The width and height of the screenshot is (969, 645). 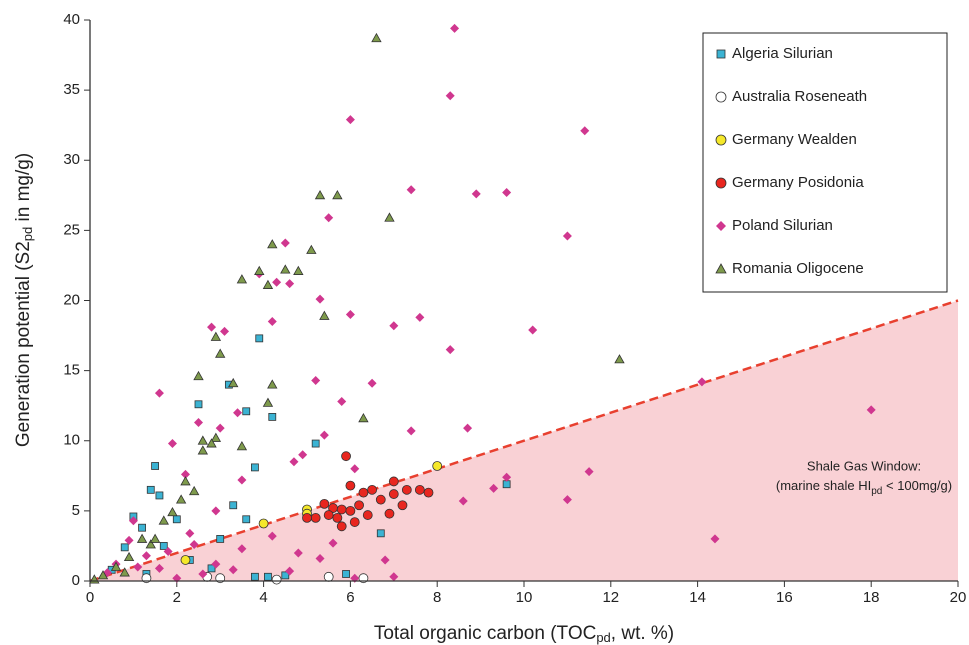 I want to click on legend-text: Australia Roseneath, so click(x=799, y=96).